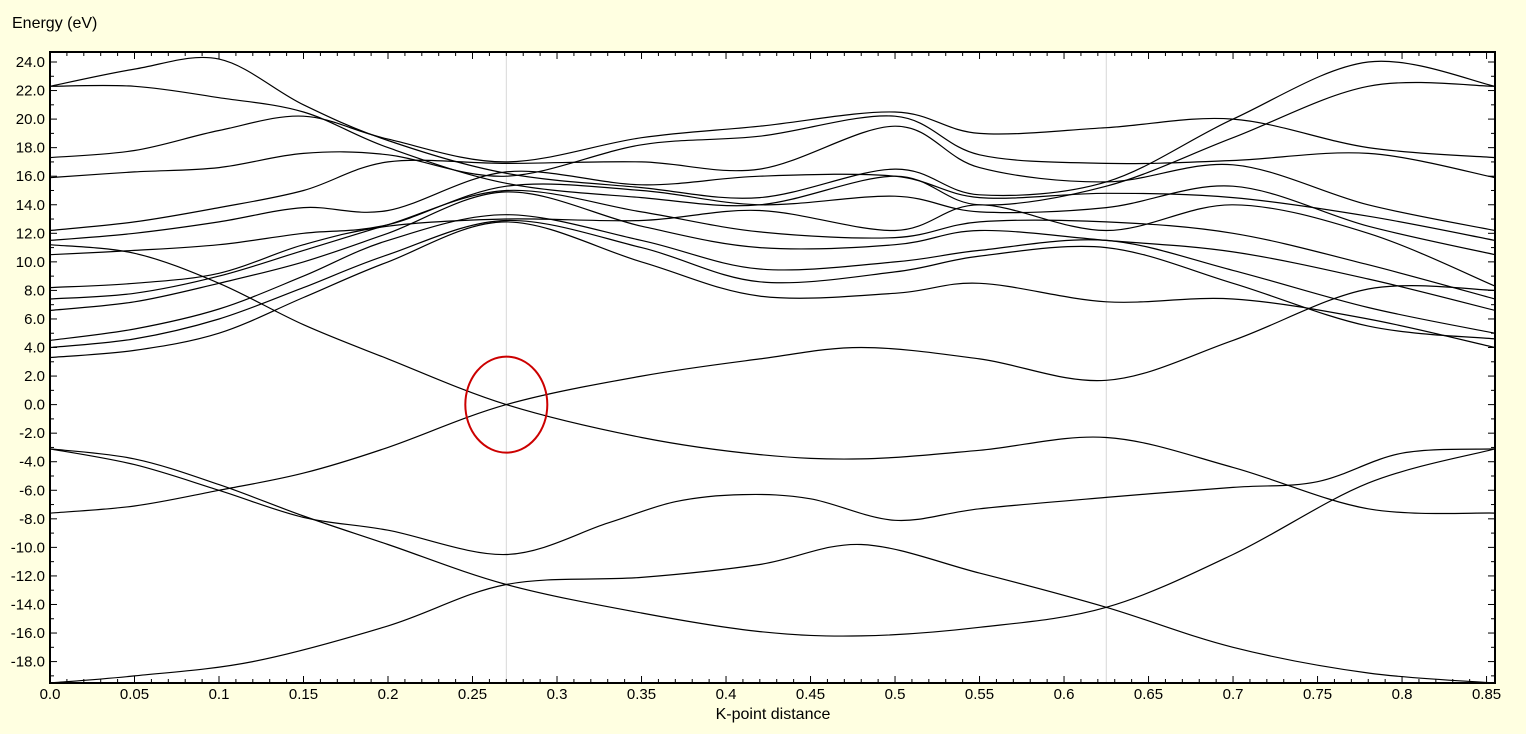  I want to click on y-tick-label: -10.0, so click(28, 547).